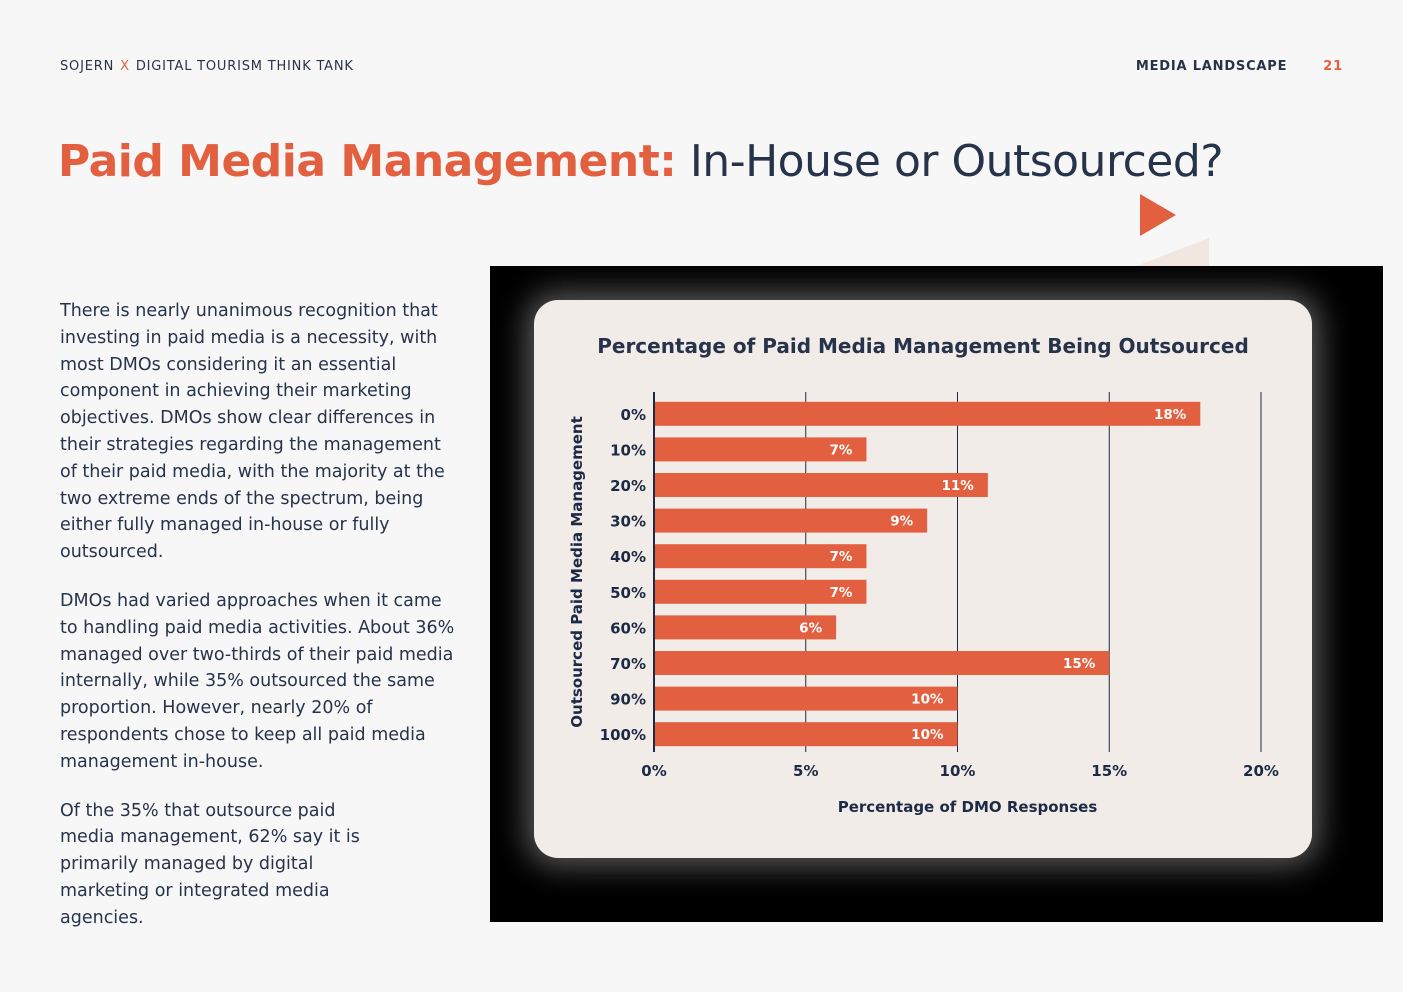  What do you see at coordinates (125, 66) in the screenshot?
I see `brand-separator: X` at bounding box center [125, 66].